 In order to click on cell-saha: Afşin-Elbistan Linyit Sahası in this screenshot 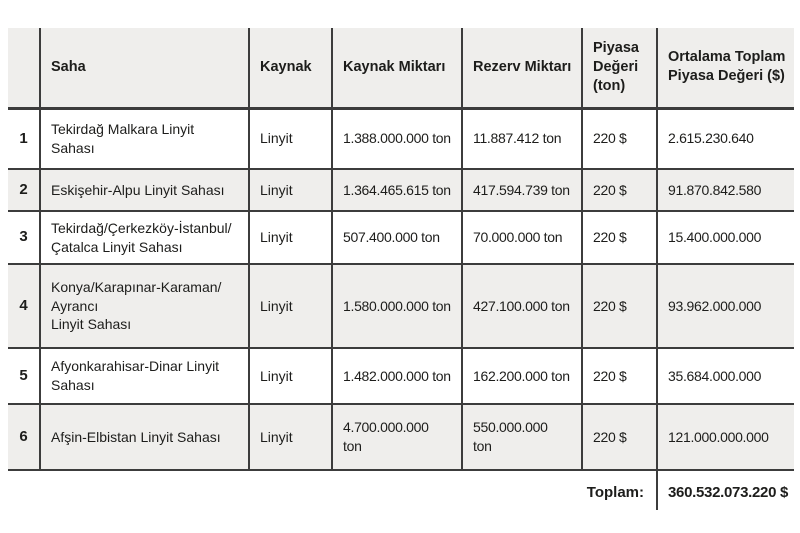, I will do `click(144, 437)`.